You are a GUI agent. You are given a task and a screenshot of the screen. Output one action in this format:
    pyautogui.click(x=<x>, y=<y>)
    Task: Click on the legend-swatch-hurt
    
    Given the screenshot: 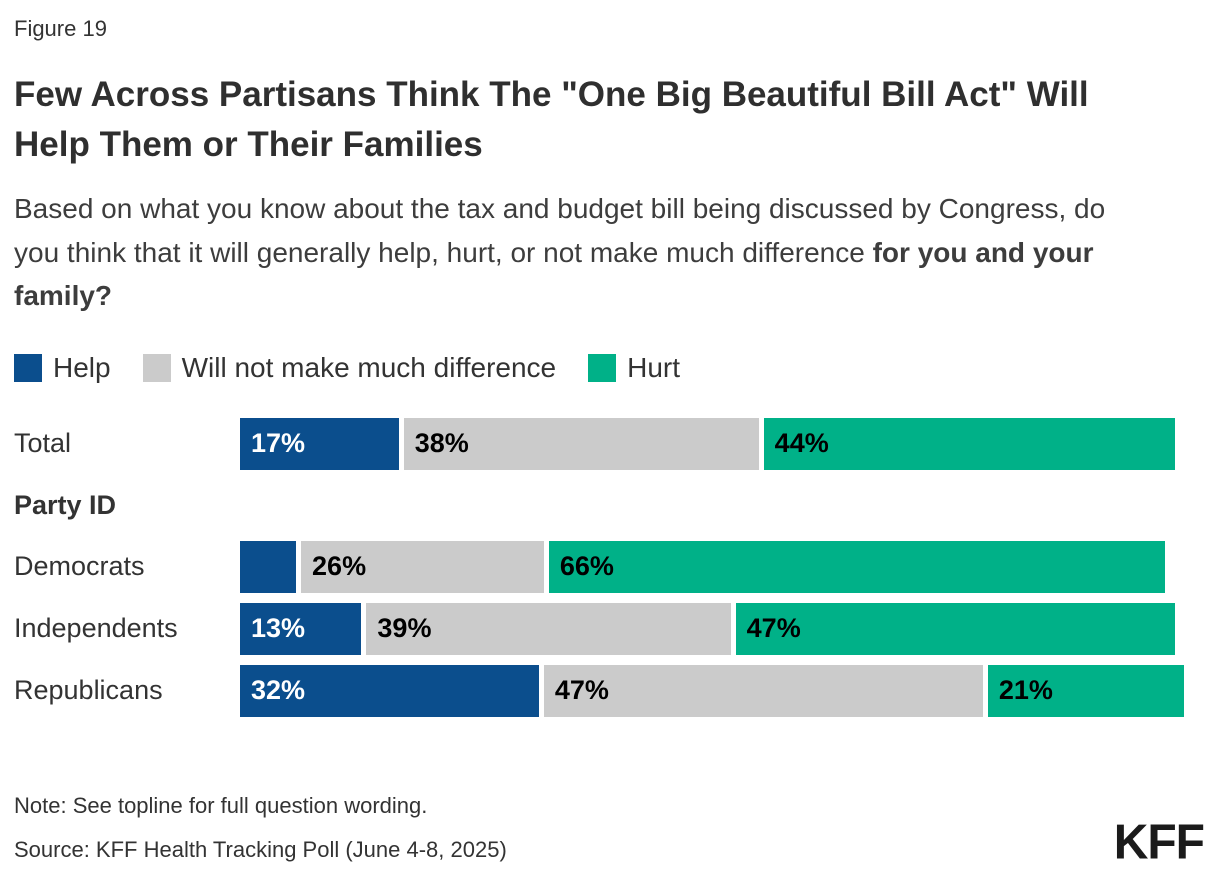 What is the action you would take?
    pyautogui.click(x=602, y=367)
    